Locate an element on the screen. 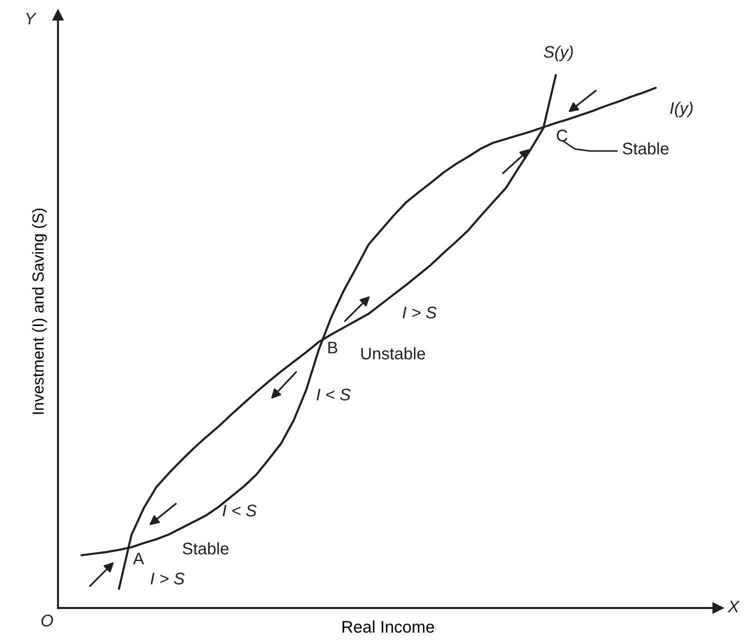 This screenshot has width=747, height=643. x-axis-title: Real Income is located at coordinates (388, 626).